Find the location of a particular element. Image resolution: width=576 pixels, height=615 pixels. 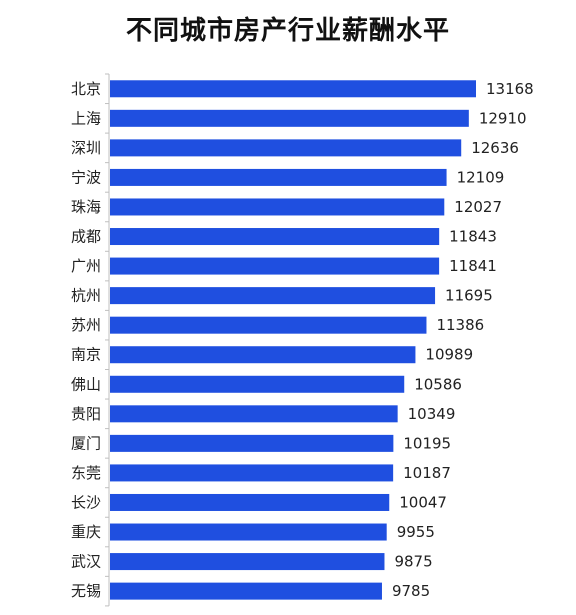

bar-value-label: 13168 is located at coordinates (510, 89).